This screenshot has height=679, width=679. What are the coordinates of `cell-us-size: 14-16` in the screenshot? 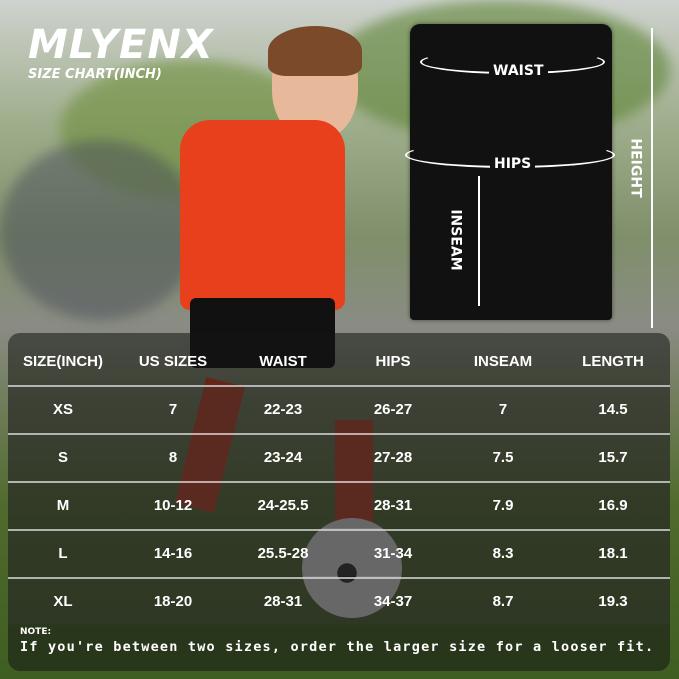 It's located at (173, 553).